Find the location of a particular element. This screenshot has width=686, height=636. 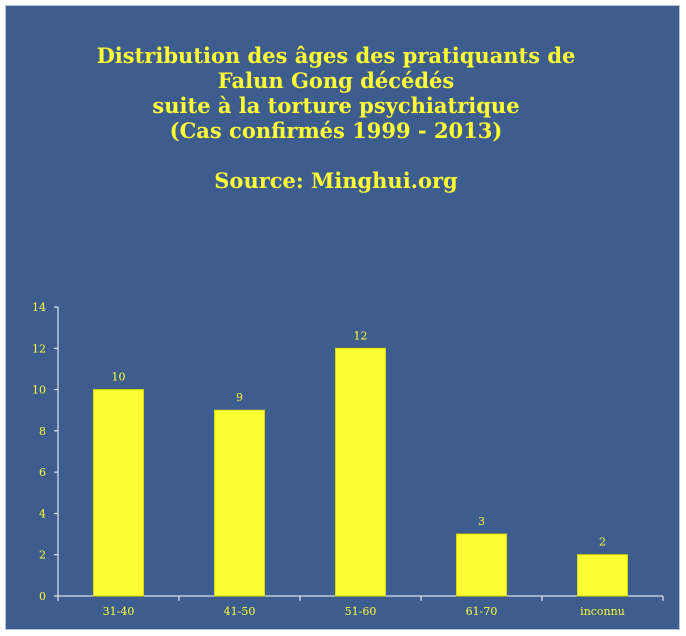

x-tick-label: inconnu is located at coordinates (602, 611).